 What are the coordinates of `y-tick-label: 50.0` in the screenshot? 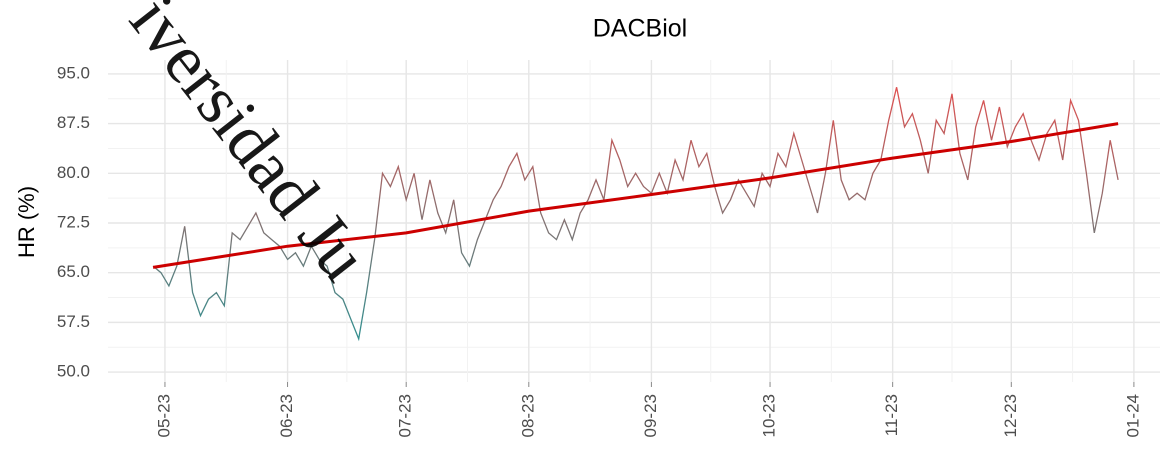 It's located at (73, 371).